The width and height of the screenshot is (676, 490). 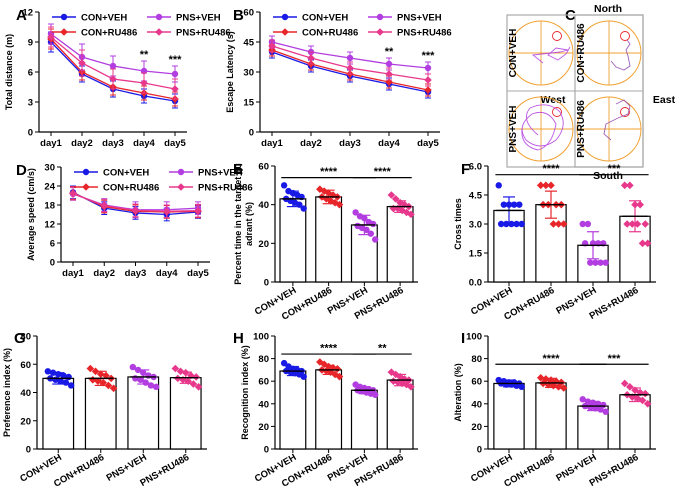 What do you see at coordinates (330, 33) in the screenshot?
I see `legend-label: CON+RU486` at bounding box center [330, 33].